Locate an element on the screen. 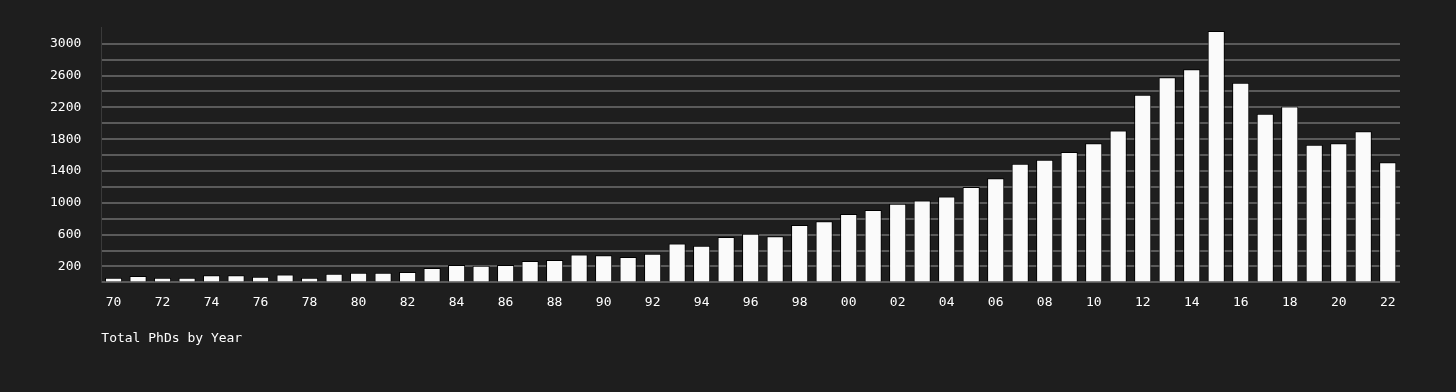  y-tick-label: 2600 is located at coordinates (65, 74).